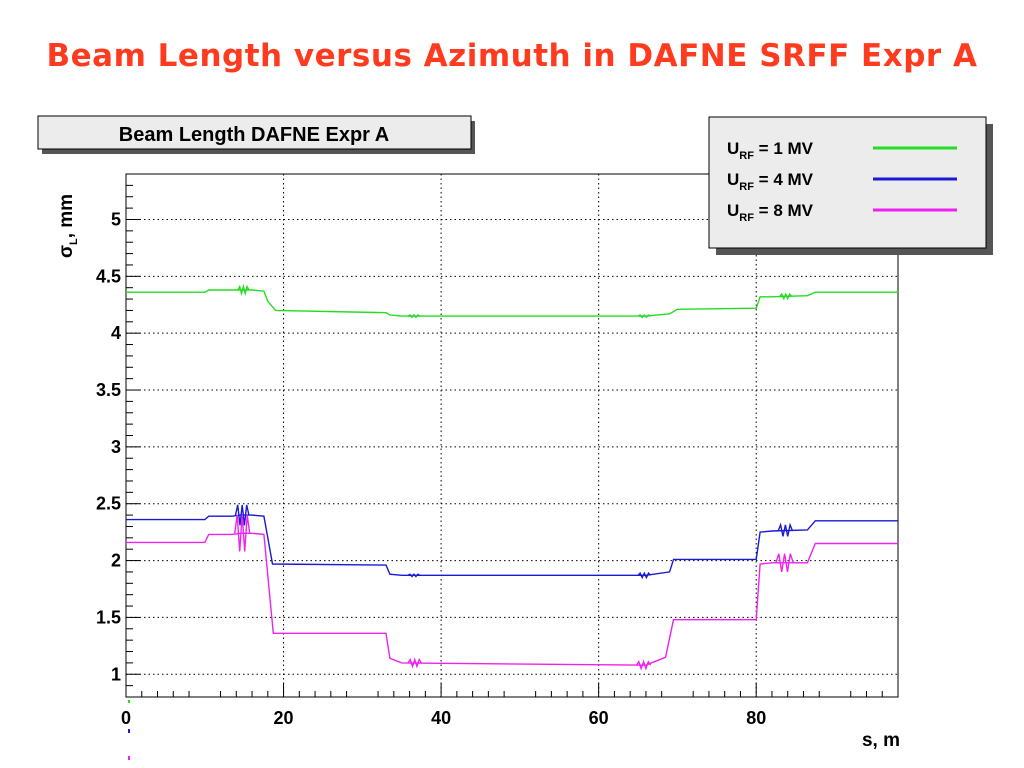 The width and height of the screenshot is (1024, 768). Describe the element at coordinates (108, 504) in the screenshot. I see `y-tick-label: 2.5` at that location.